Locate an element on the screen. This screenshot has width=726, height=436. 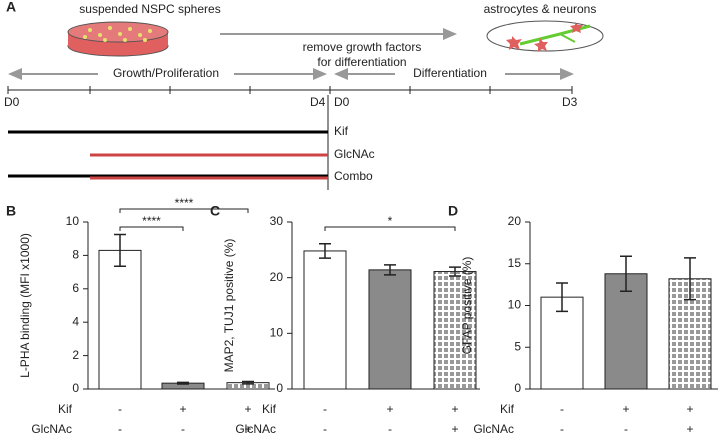
transition-text: for differentiation is located at coordinates (361, 62).